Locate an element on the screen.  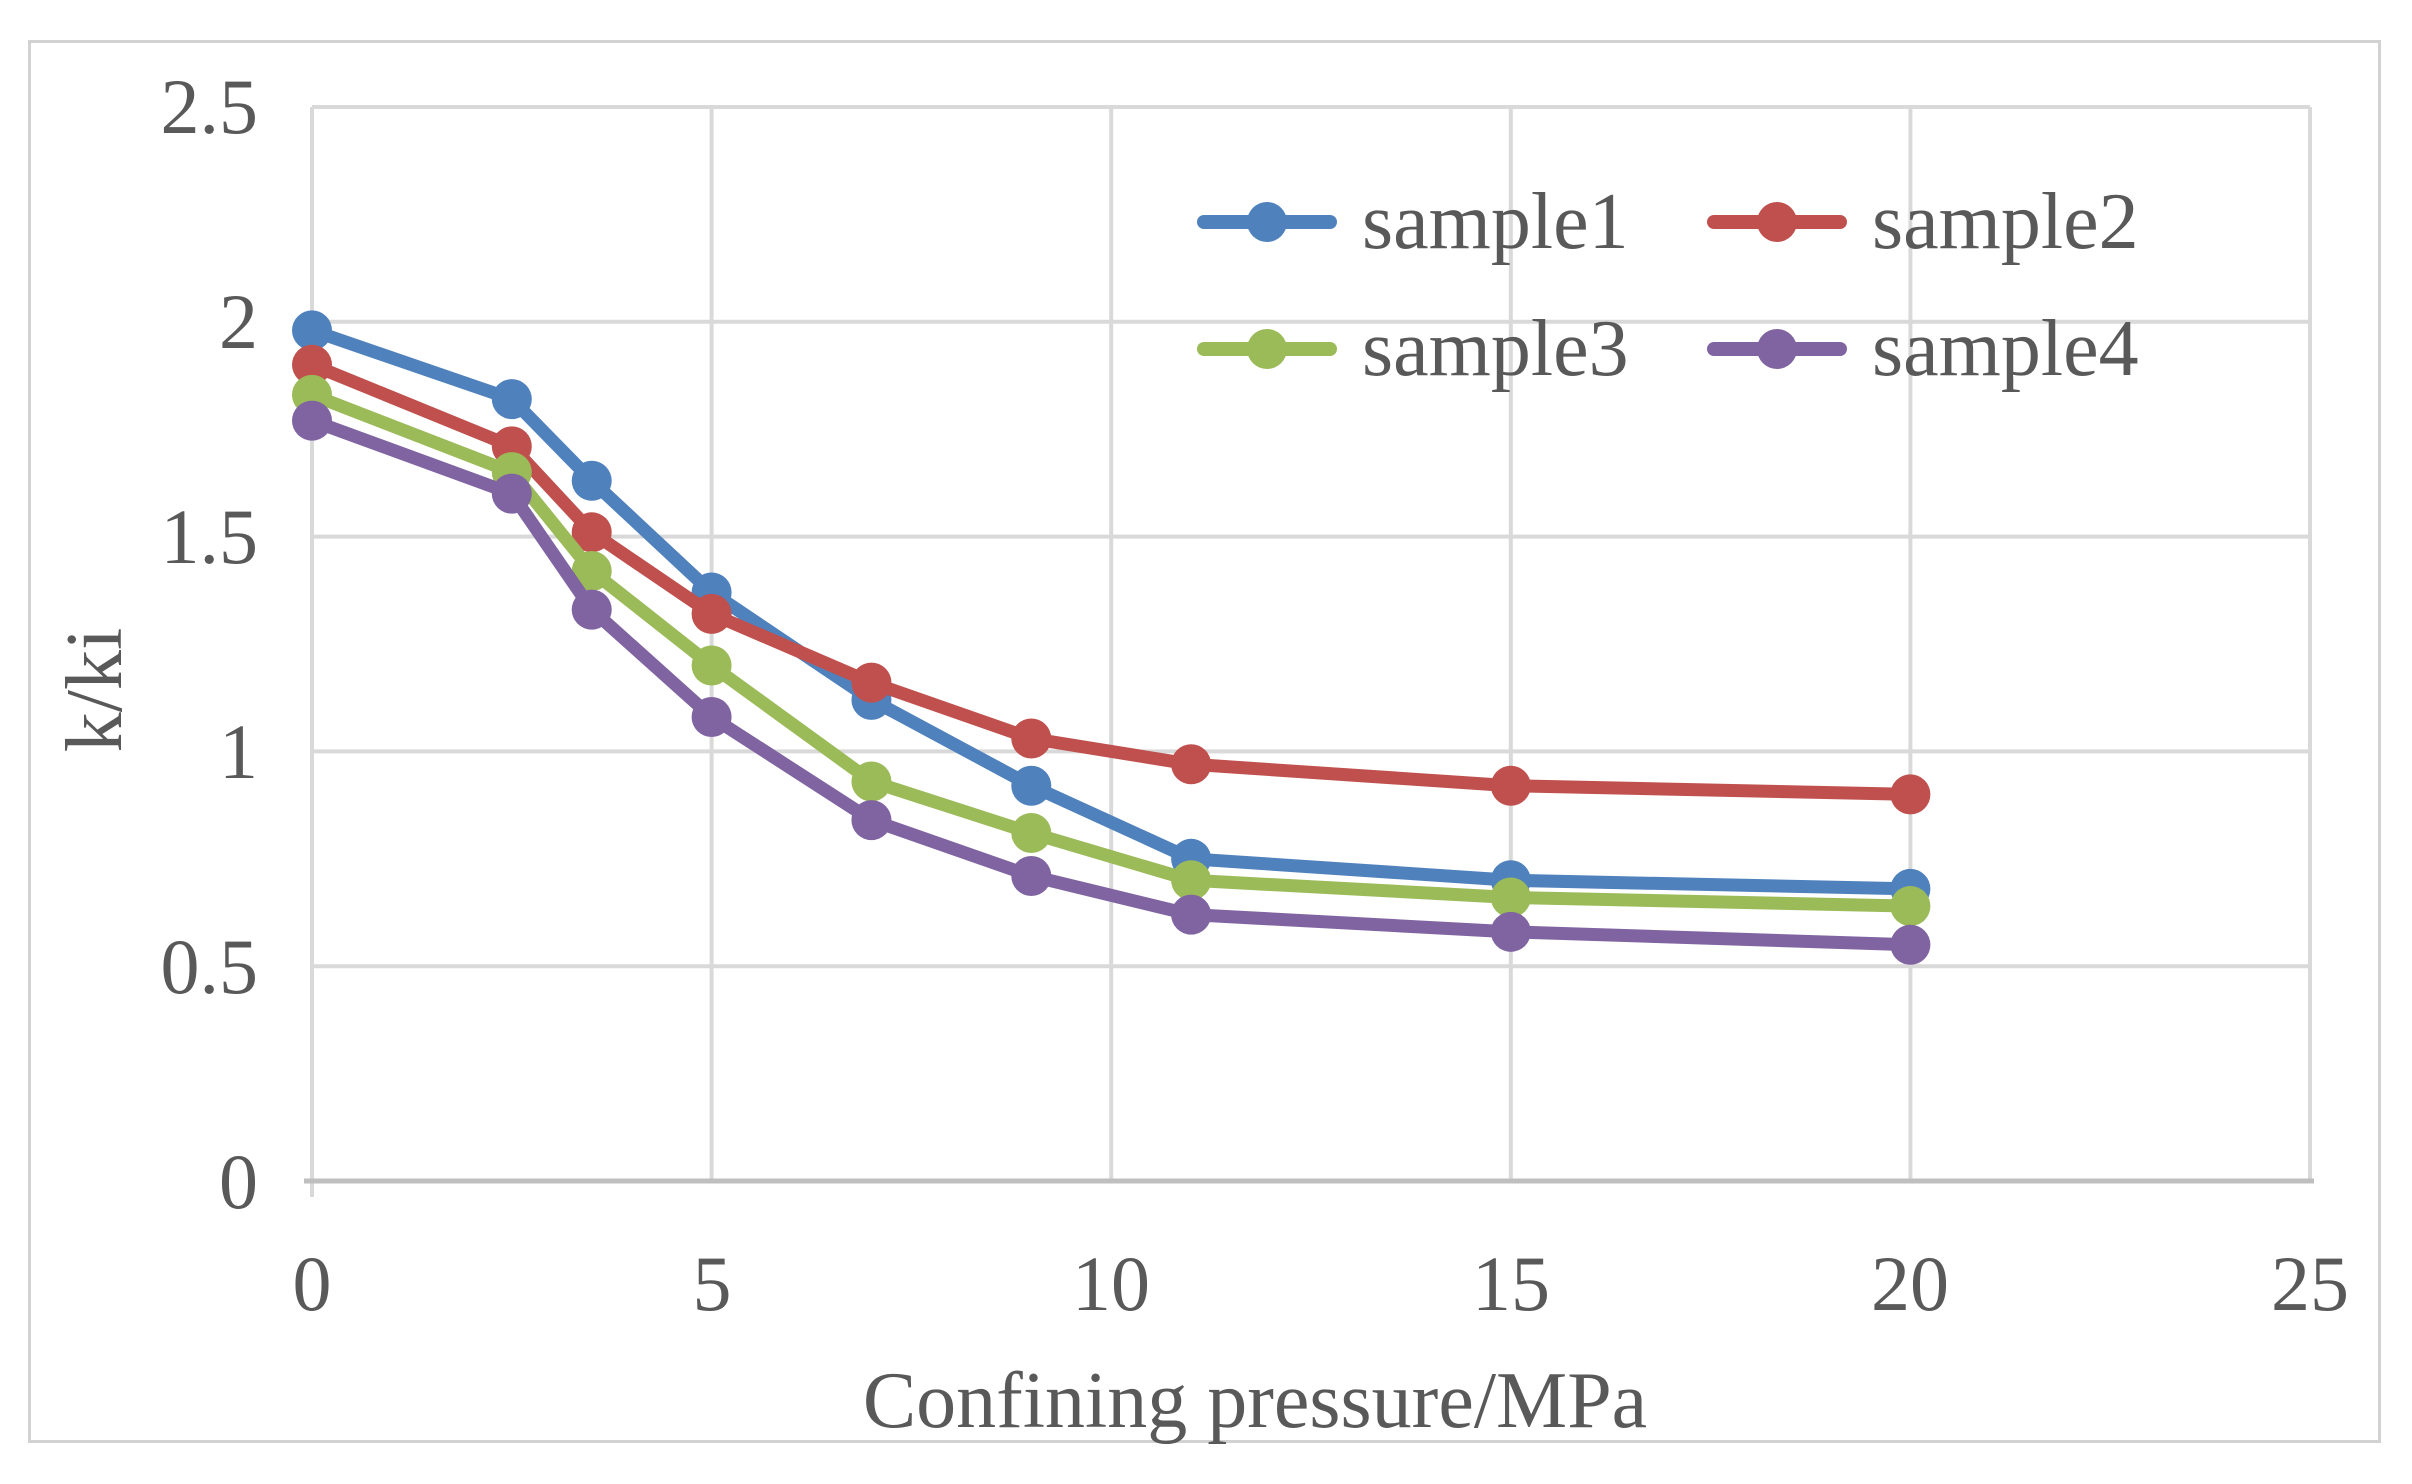
legend-item-sample3: sample3 is located at coordinates (1413, 349).